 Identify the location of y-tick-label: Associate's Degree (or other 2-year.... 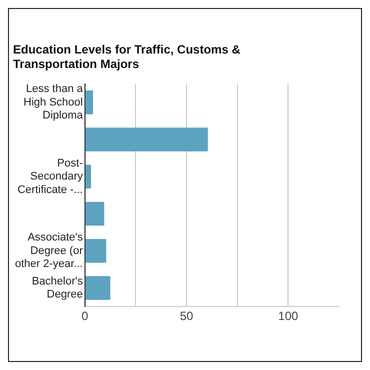
(49, 251).